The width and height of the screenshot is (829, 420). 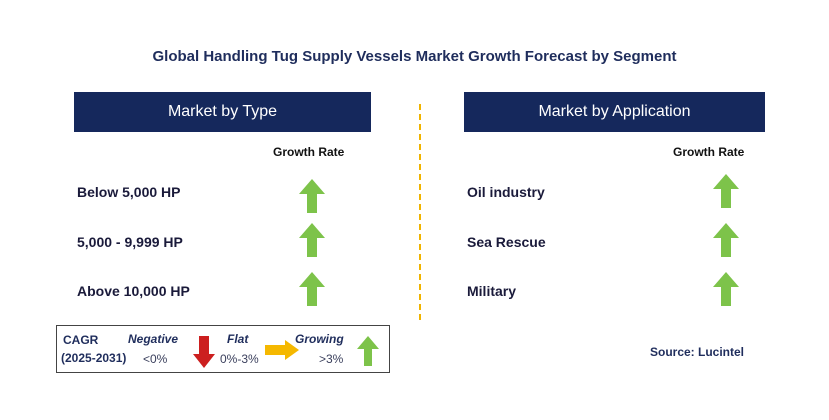 What do you see at coordinates (153, 339) in the screenshot?
I see `legend-negative-label: Negative` at bounding box center [153, 339].